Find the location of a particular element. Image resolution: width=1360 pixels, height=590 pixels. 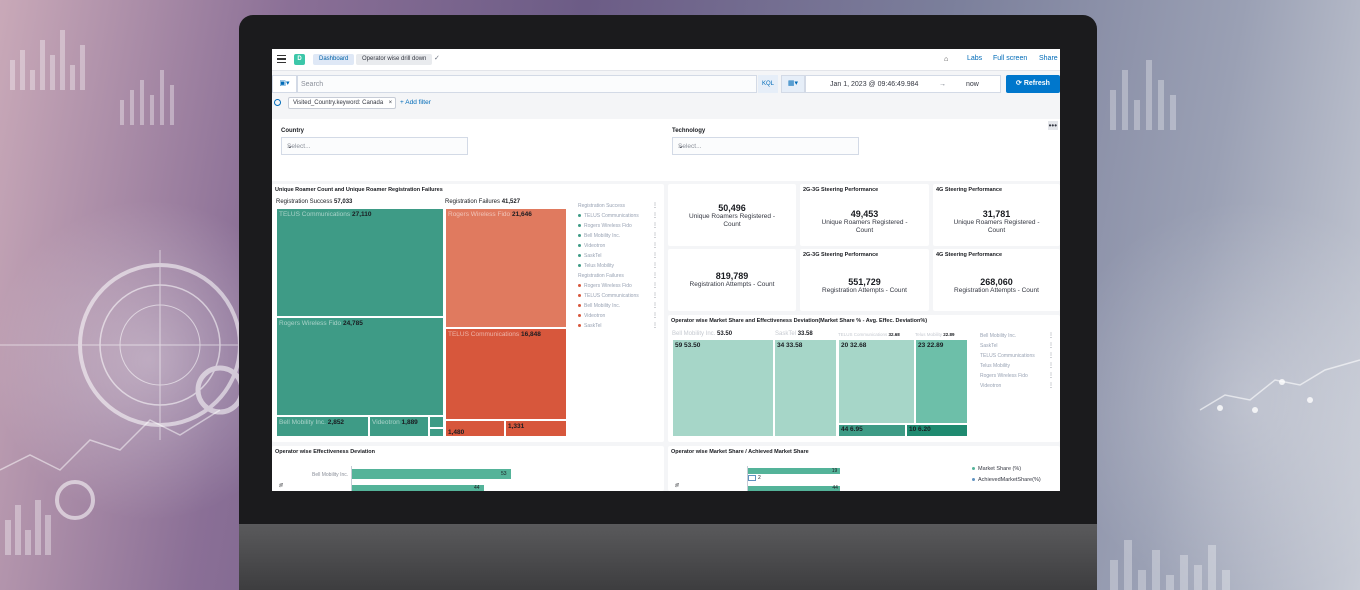

country-select: Select... ⌄ is located at coordinates (374, 146).